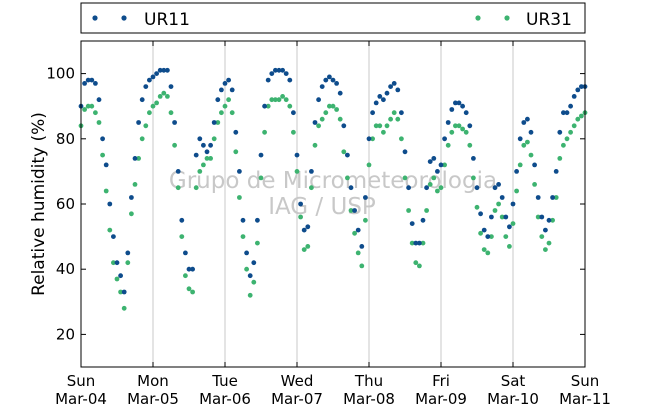 Image resolution: width=650 pixels, height=409 pixels. What do you see at coordinates (60, 74) in the screenshot?
I see `y-tick-label: 100` at bounding box center [60, 74].